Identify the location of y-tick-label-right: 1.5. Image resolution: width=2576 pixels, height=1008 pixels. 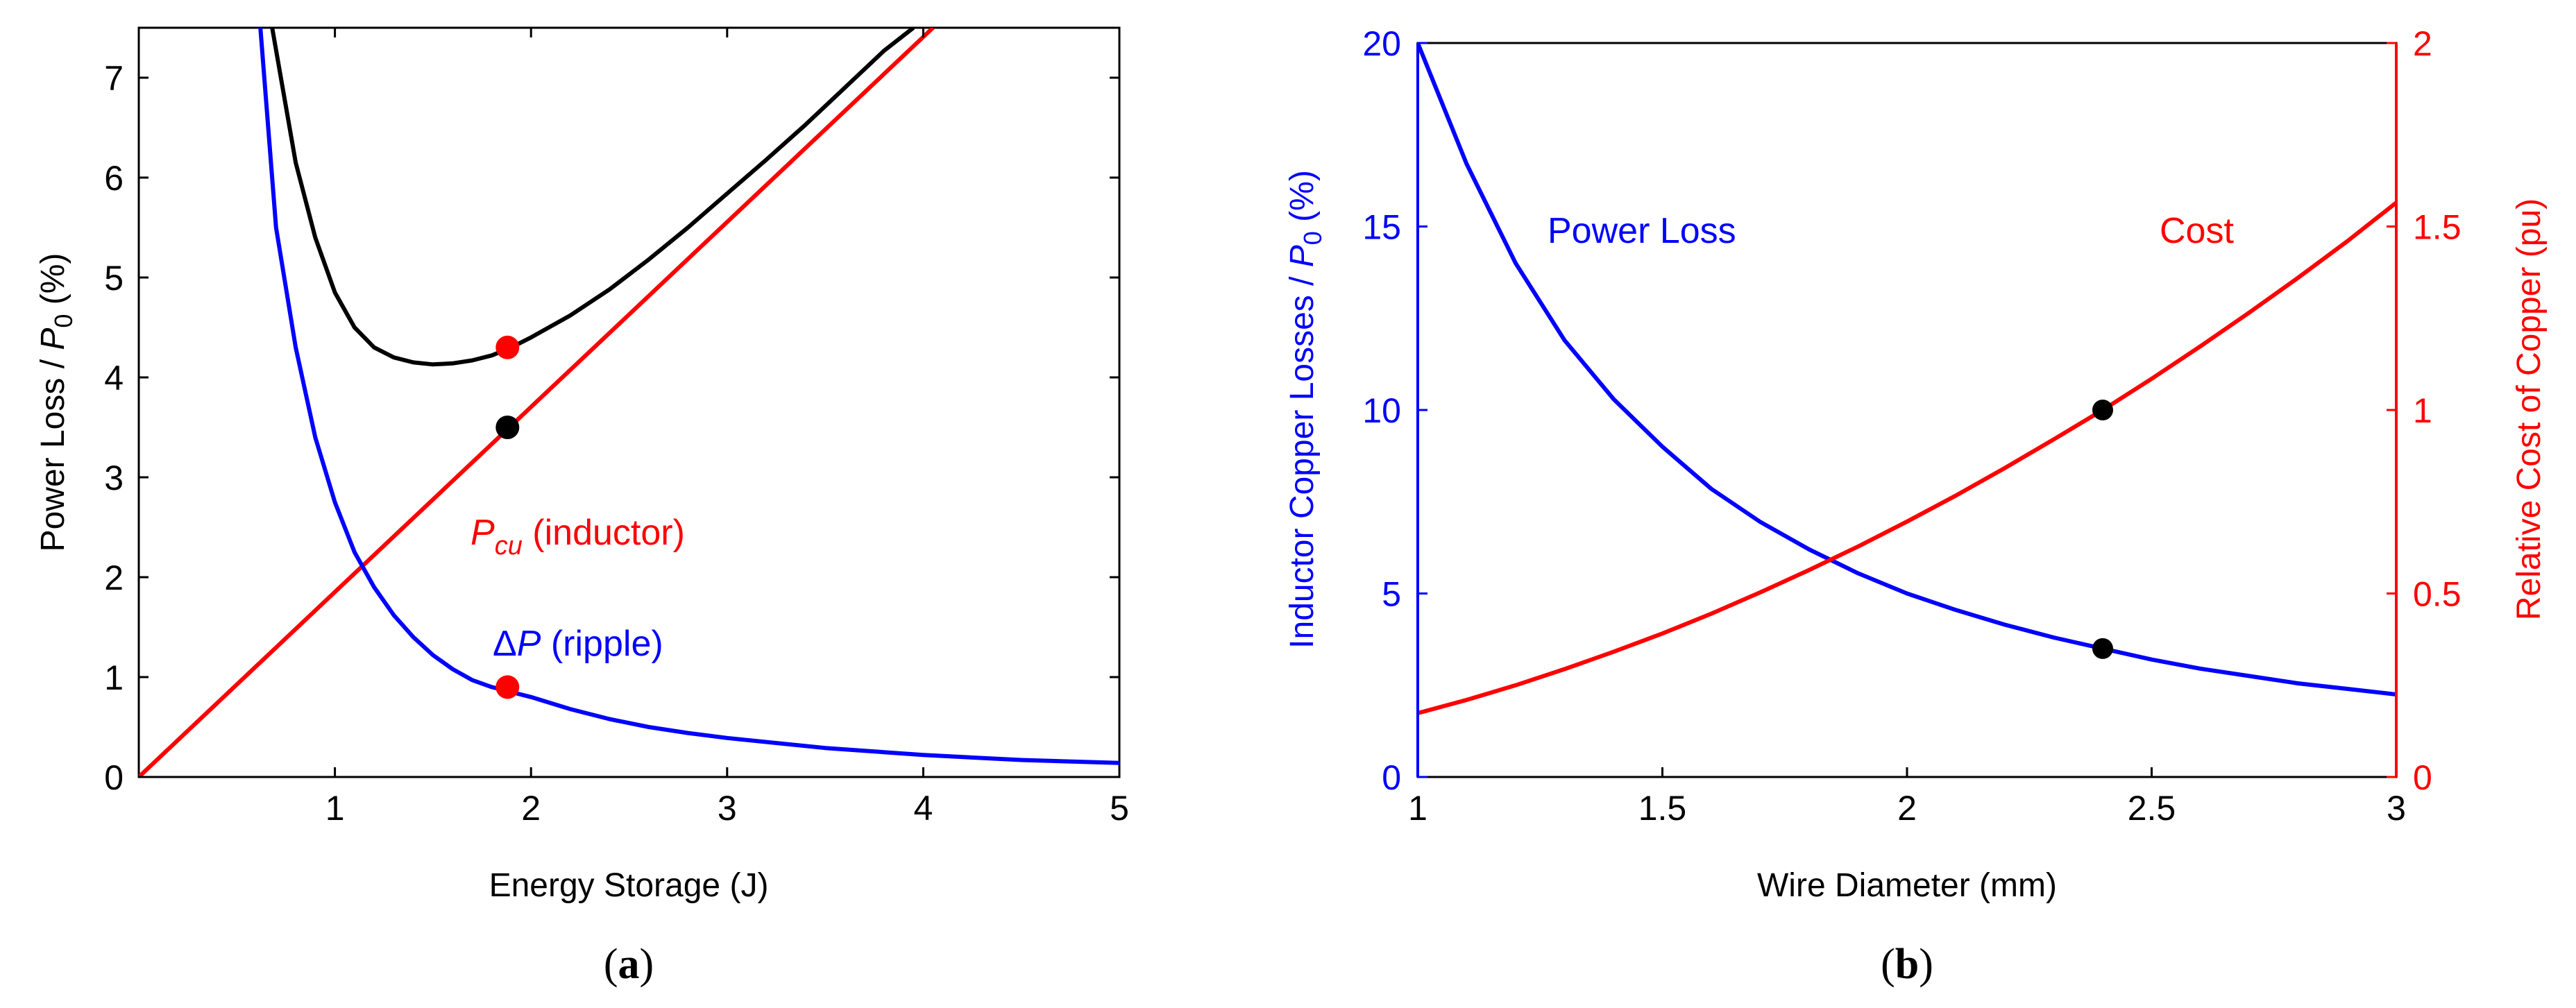
(2437, 227).